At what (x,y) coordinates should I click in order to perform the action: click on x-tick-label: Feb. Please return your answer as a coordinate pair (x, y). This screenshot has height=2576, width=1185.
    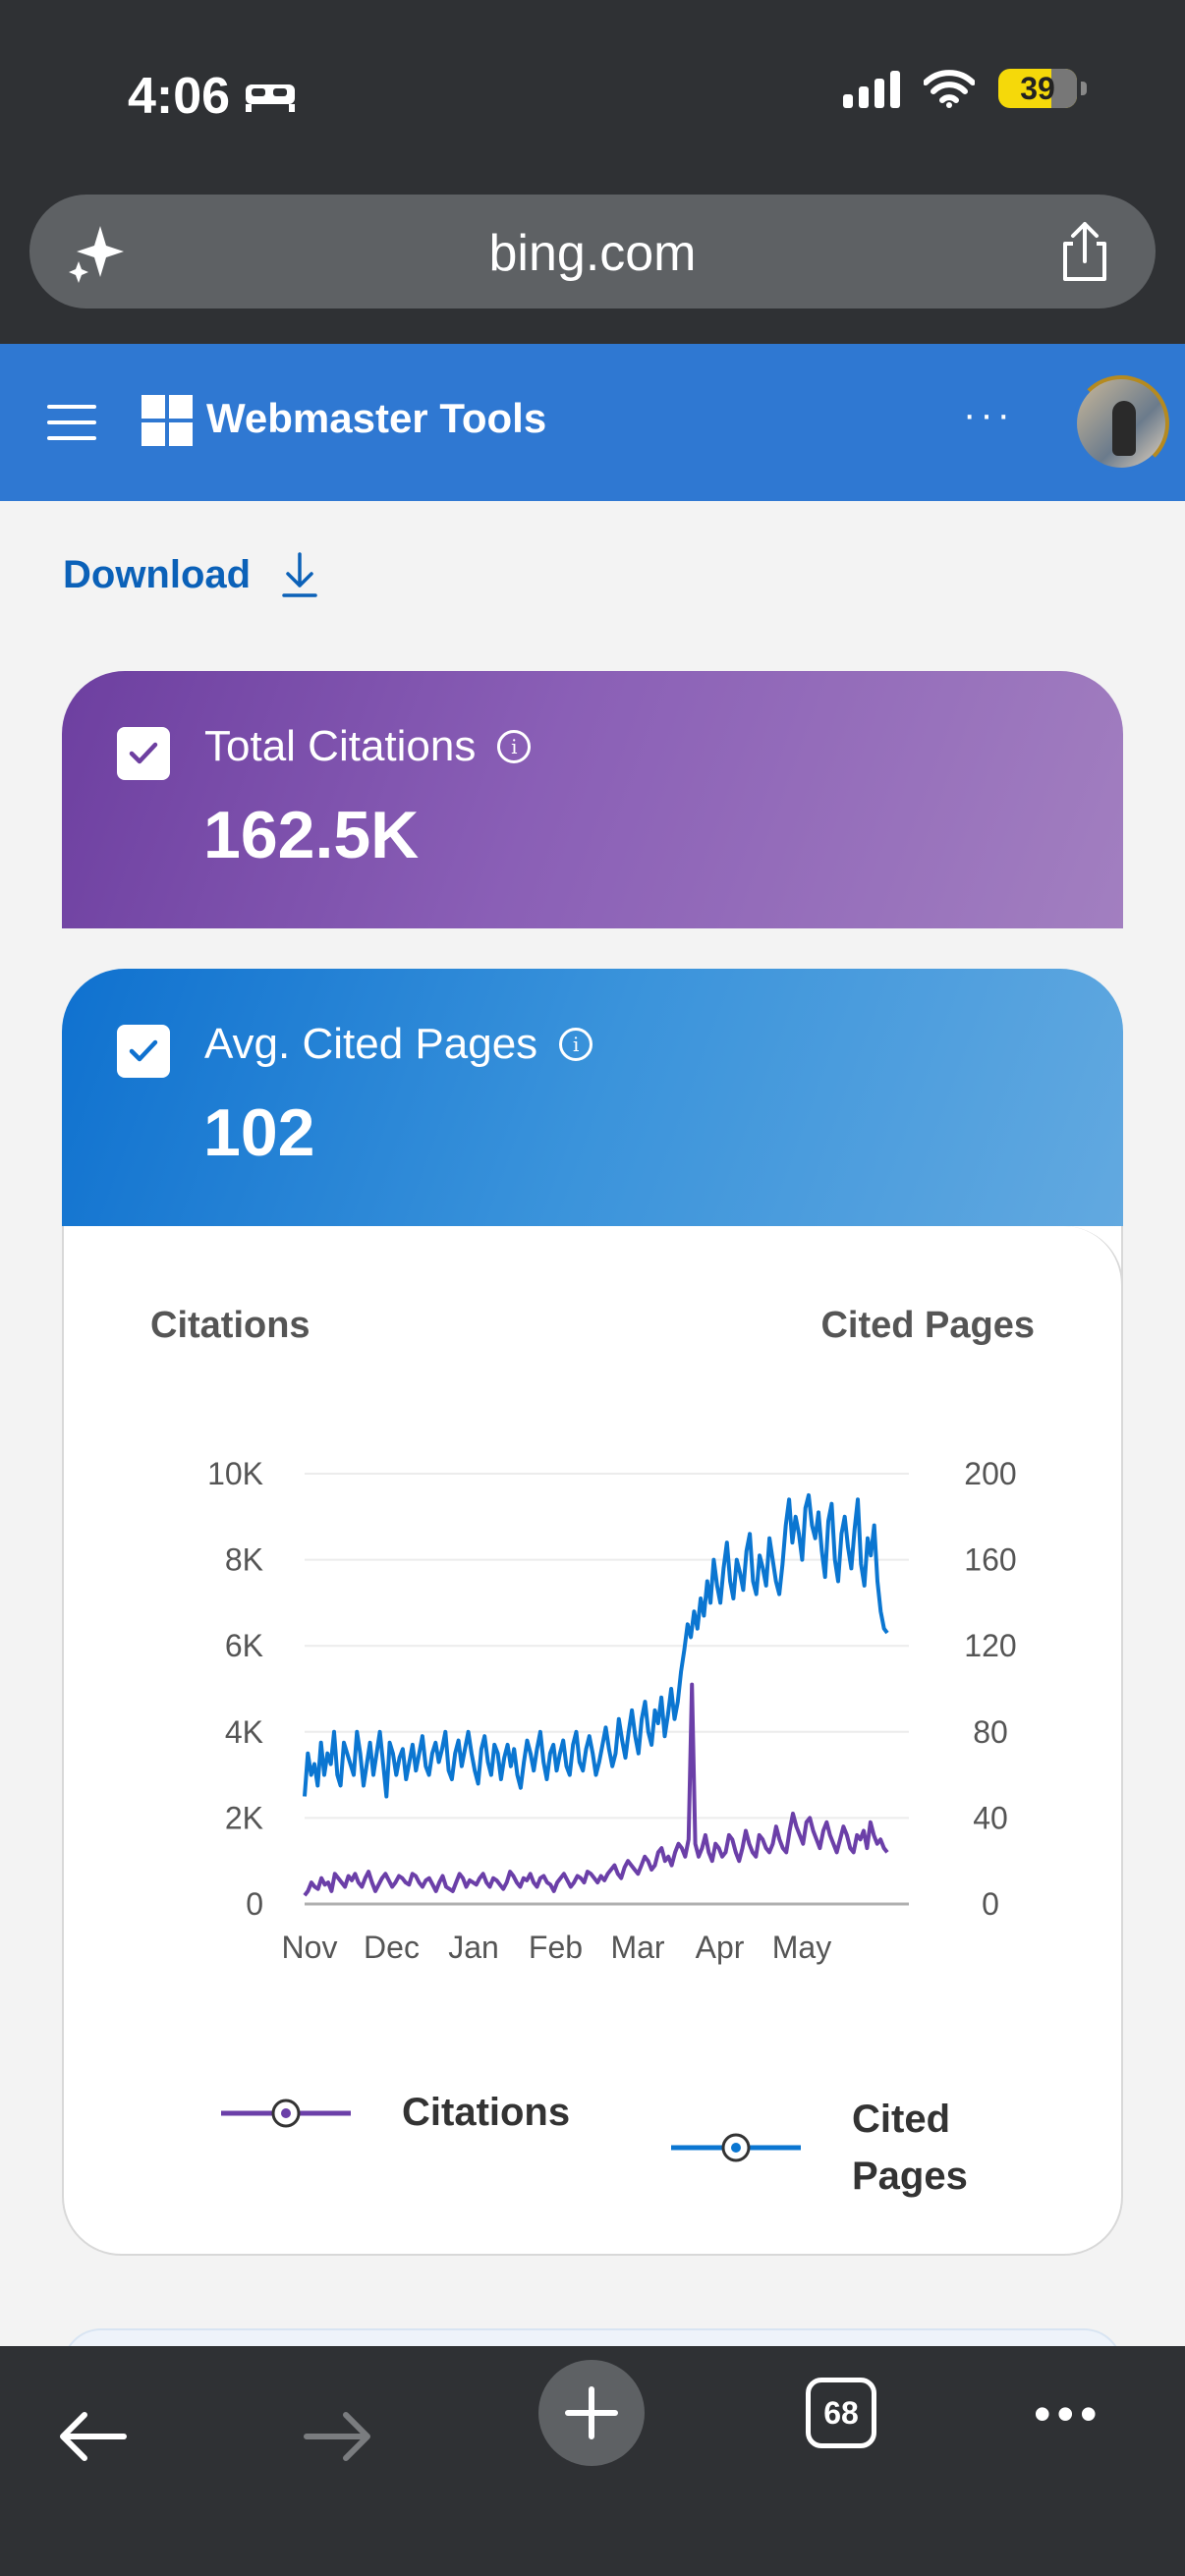
    Looking at the image, I should click on (556, 1947).